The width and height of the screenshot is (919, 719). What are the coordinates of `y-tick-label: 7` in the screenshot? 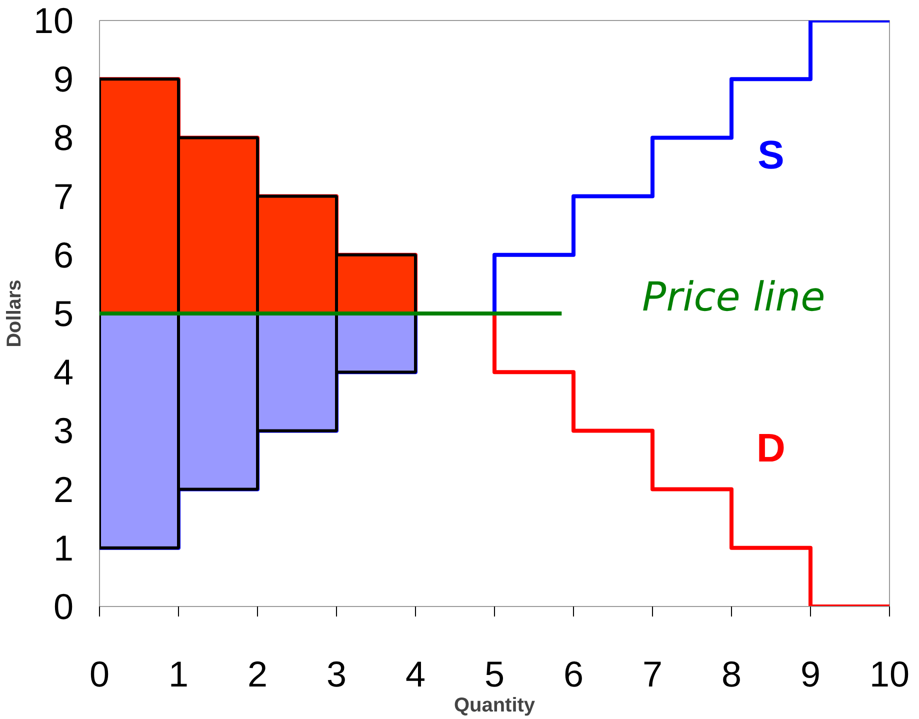 It's located at (63, 196).